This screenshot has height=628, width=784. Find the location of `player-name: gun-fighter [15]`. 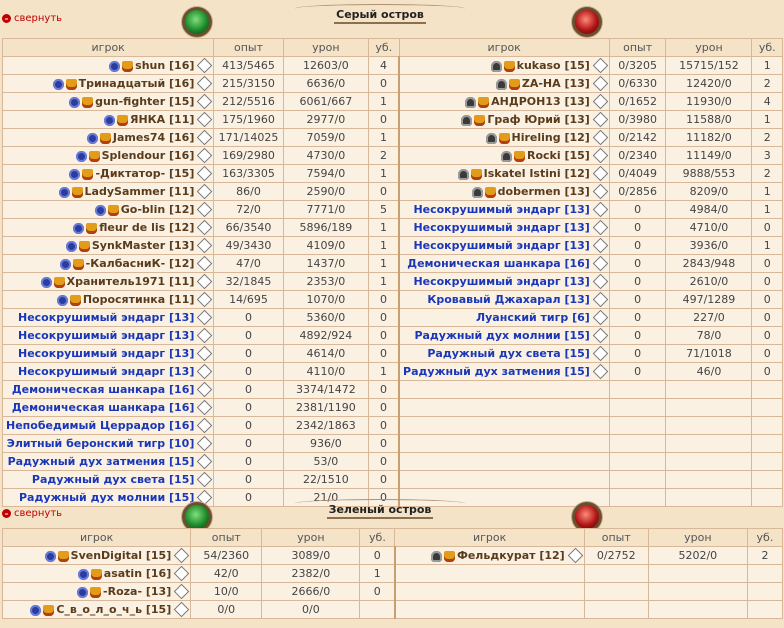

player-name: gun-fighter [15] is located at coordinates (145, 101).